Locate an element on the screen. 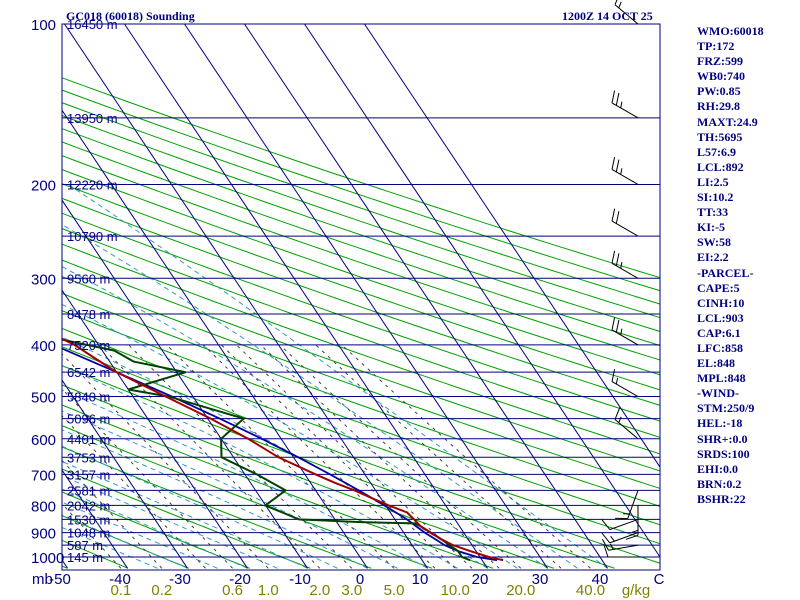 The width and height of the screenshot is (800, 600). temperature-tick-label: 20 is located at coordinates (480, 579).